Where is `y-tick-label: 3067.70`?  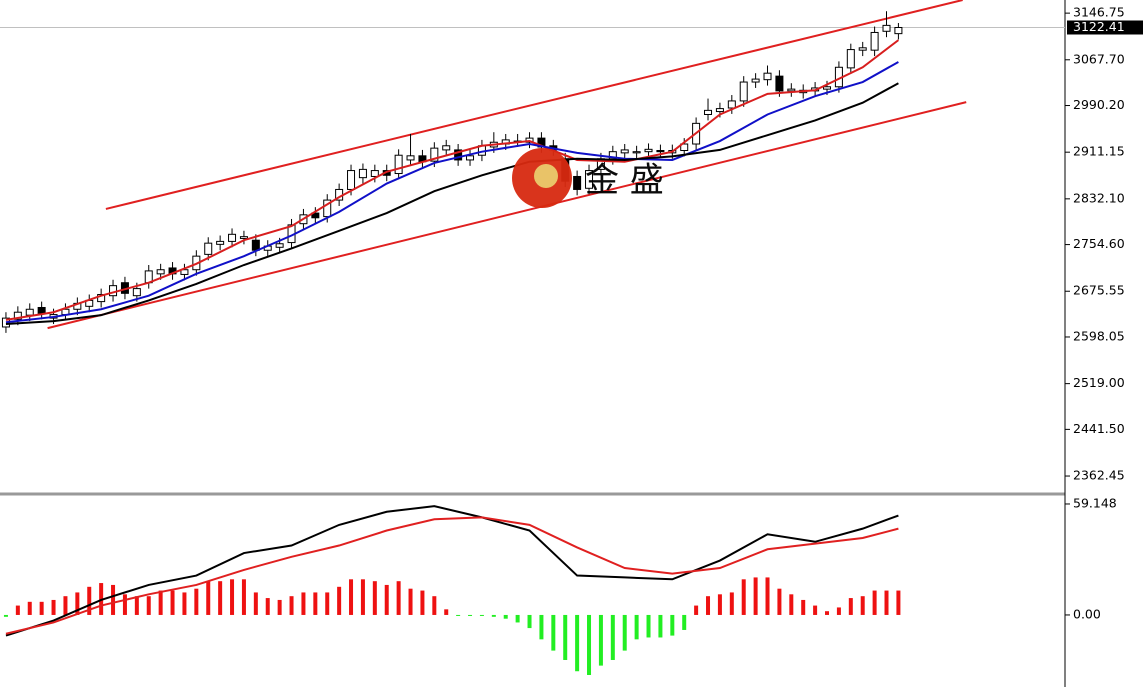 y-tick-label: 3067.70 is located at coordinates (1099, 58).